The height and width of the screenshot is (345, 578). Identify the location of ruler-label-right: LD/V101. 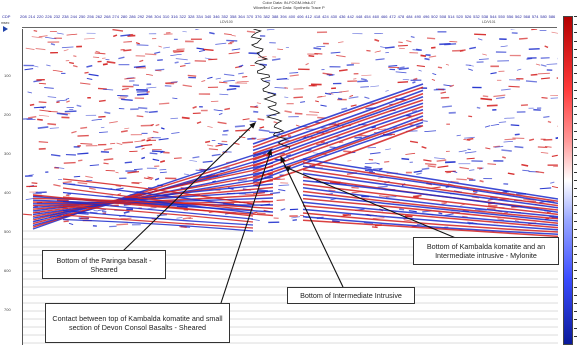
(489, 22).